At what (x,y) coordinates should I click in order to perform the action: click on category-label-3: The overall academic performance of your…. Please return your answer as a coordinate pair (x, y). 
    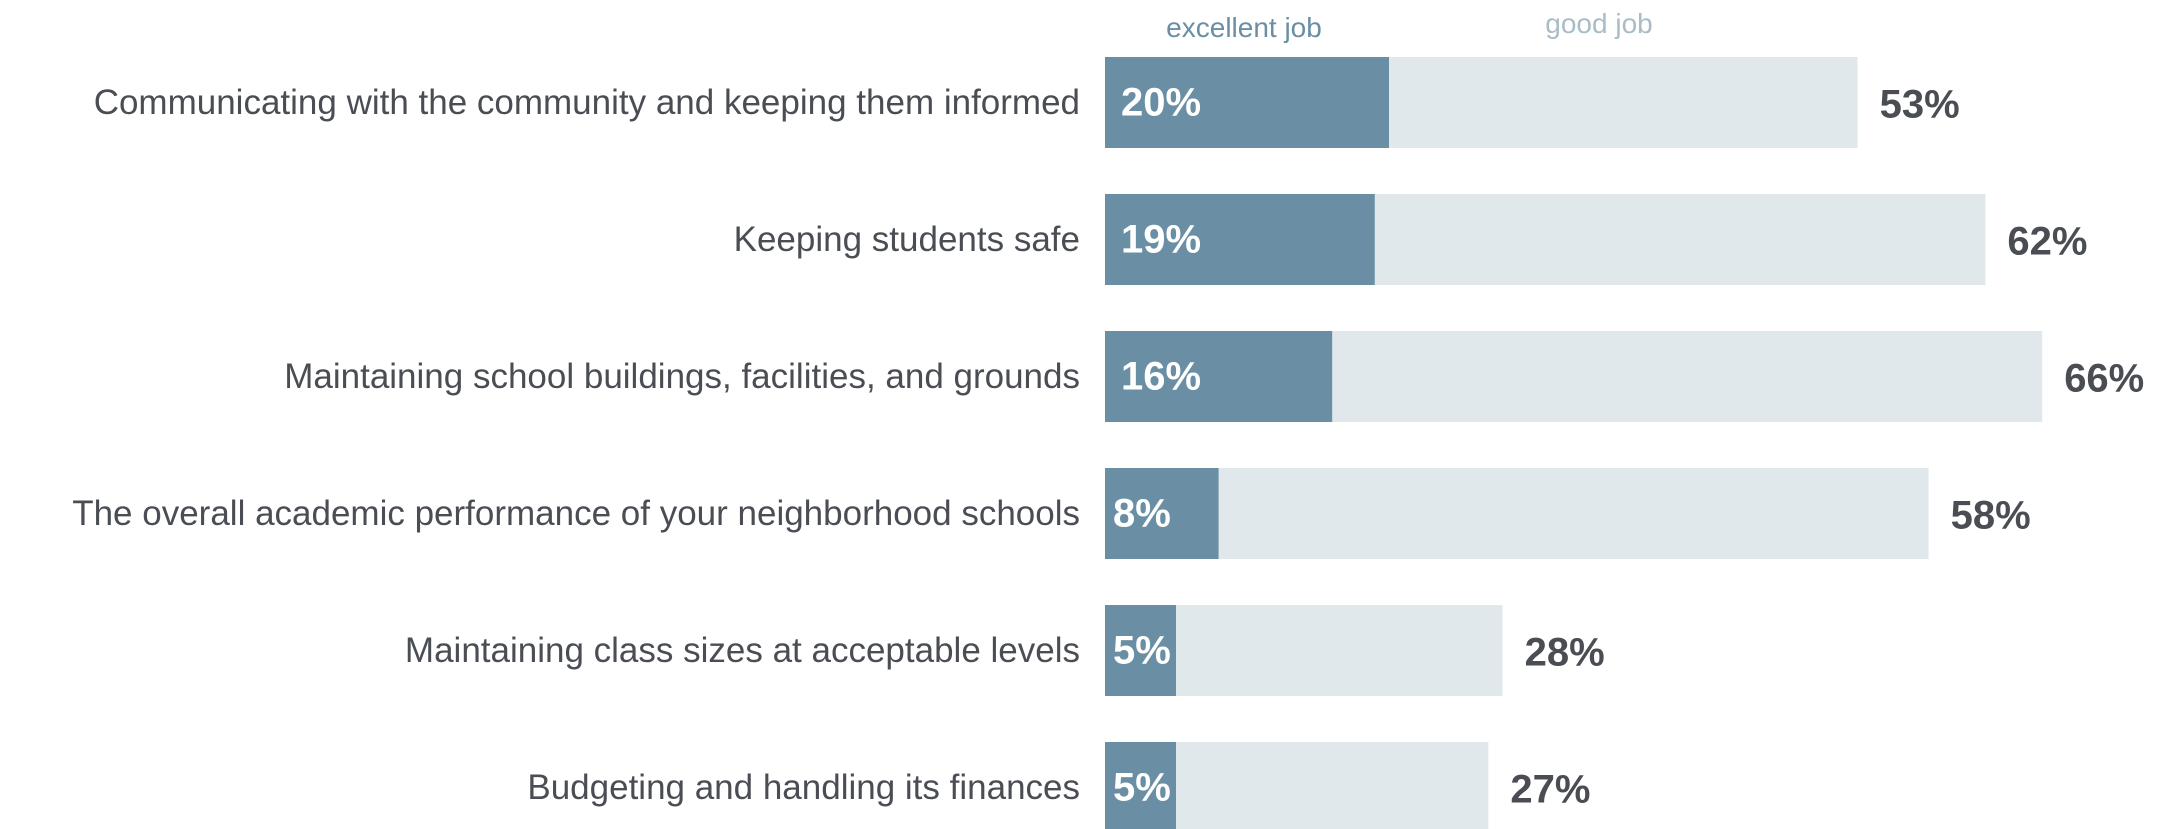
    Looking at the image, I should click on (576, 513).